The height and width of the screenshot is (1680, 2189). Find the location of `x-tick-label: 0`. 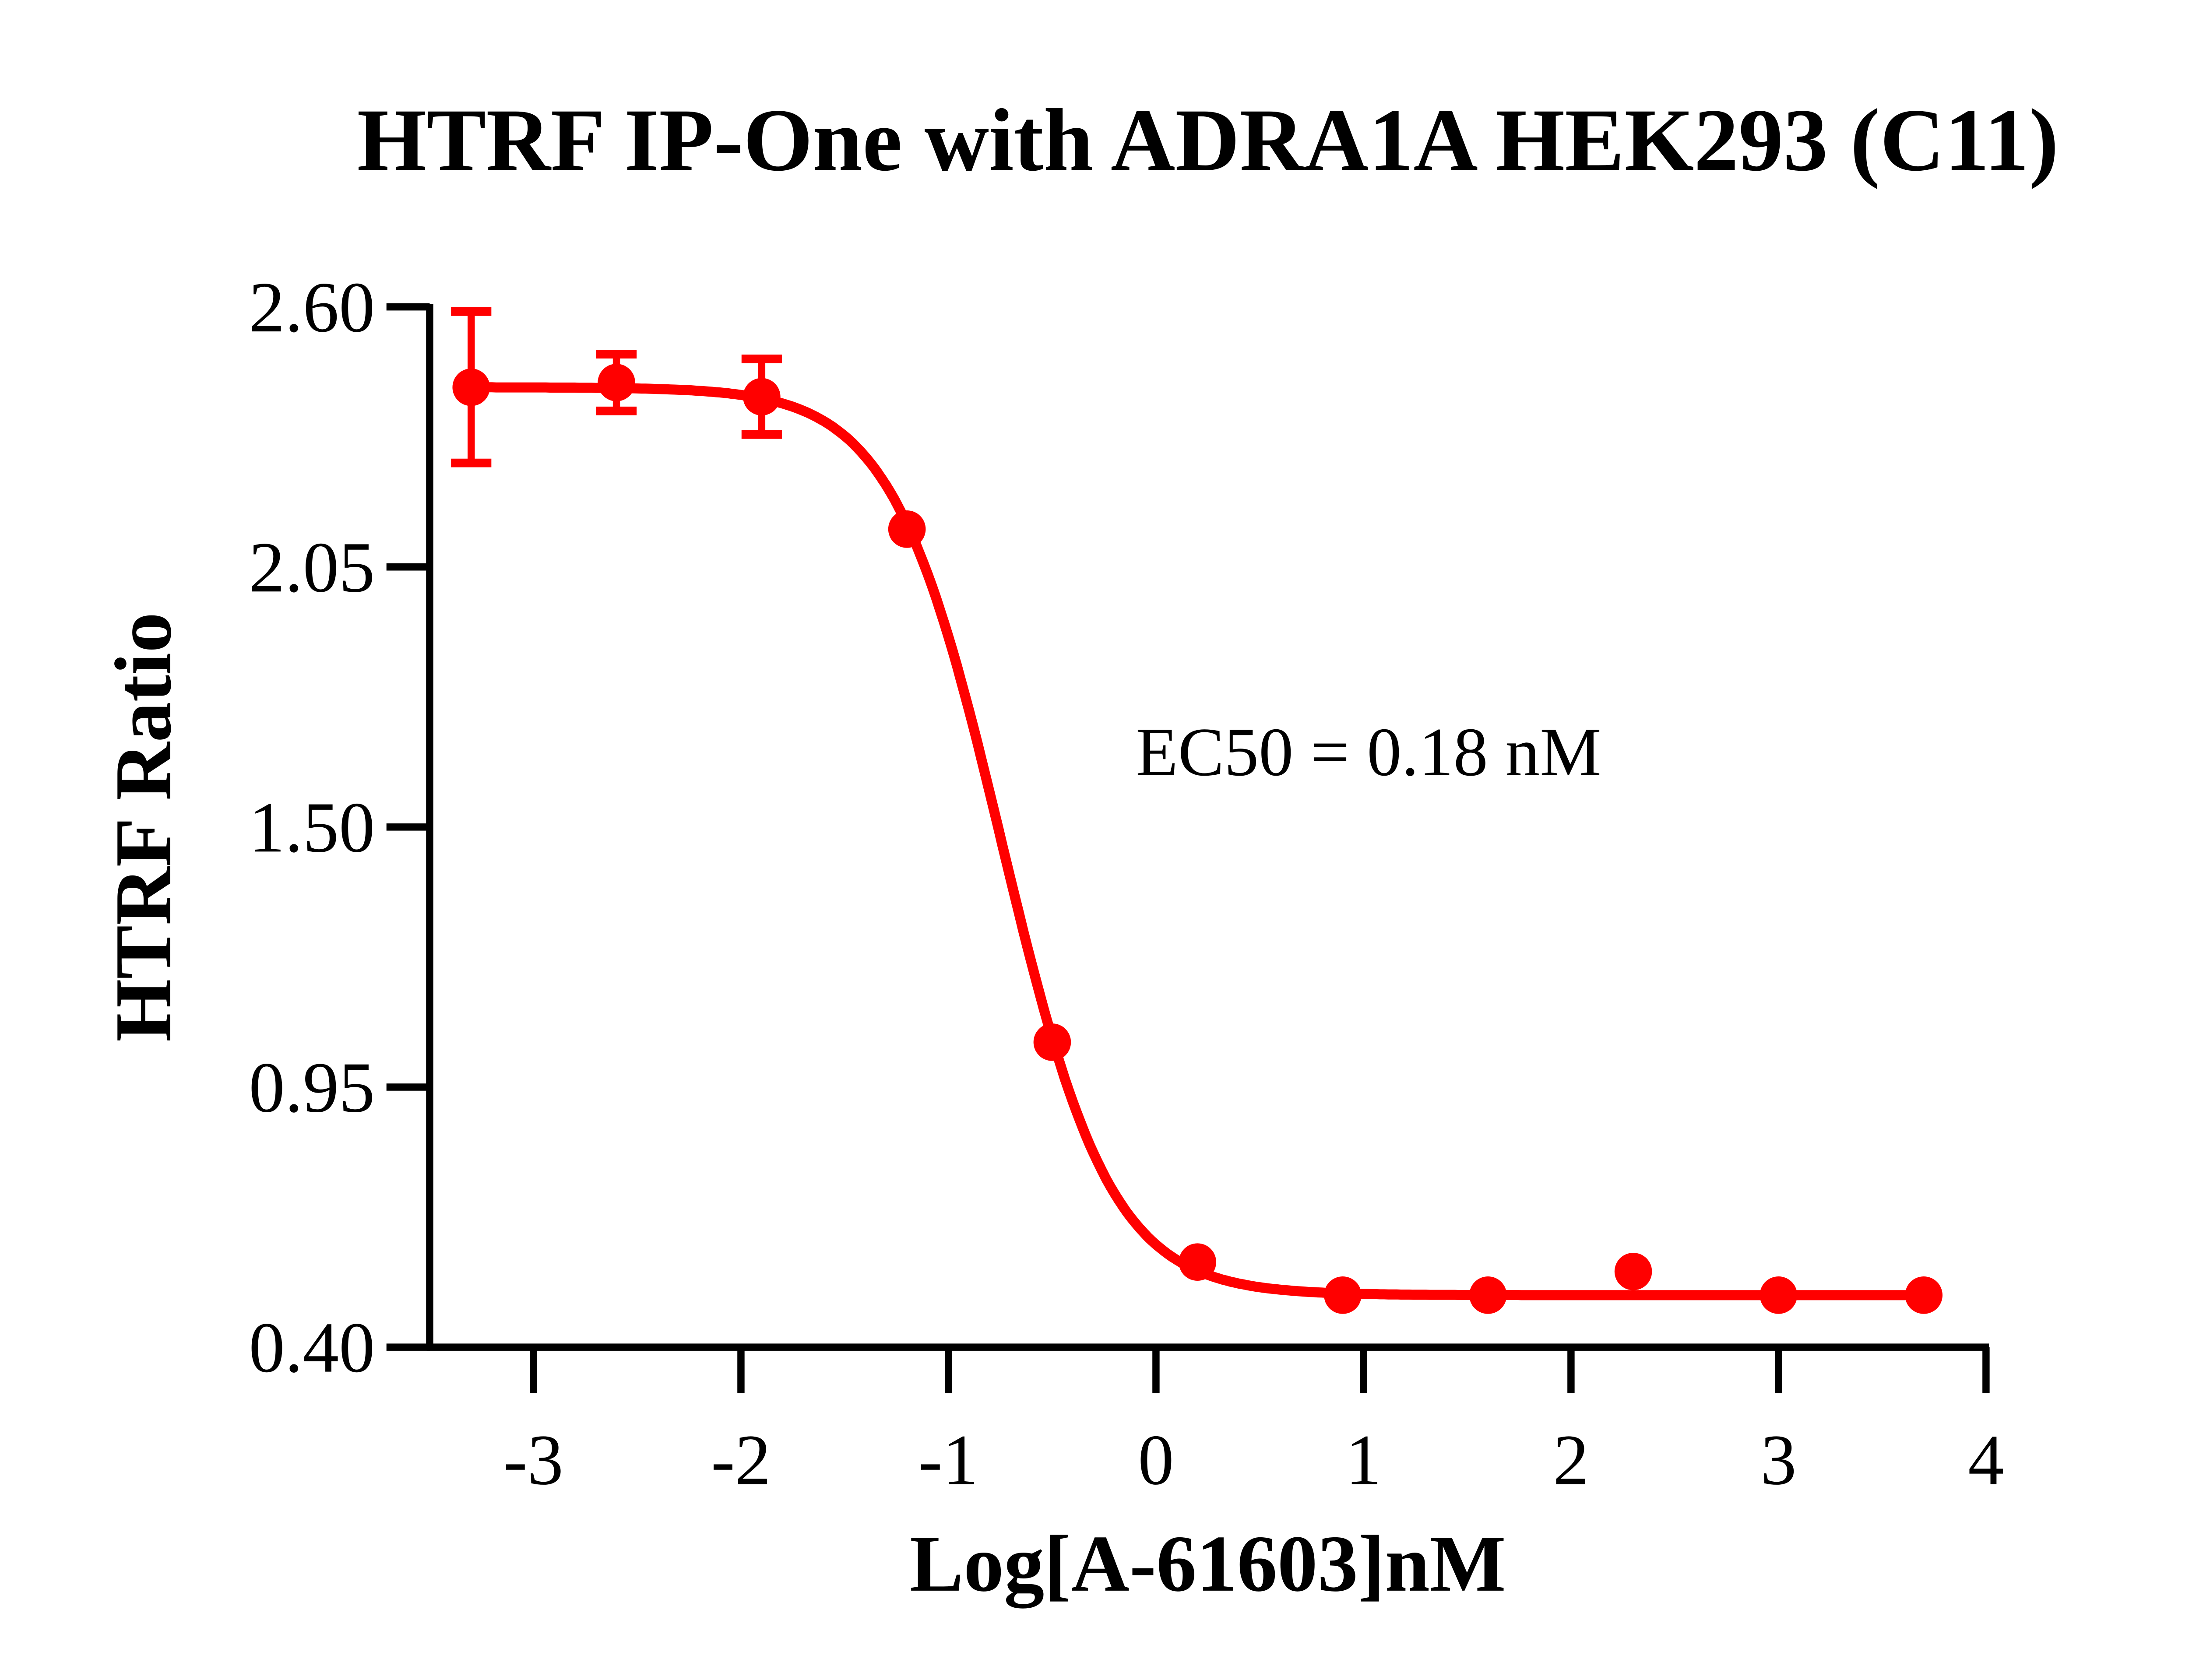

x-tick-label: 0 is located at coordinates (1156, 1460).